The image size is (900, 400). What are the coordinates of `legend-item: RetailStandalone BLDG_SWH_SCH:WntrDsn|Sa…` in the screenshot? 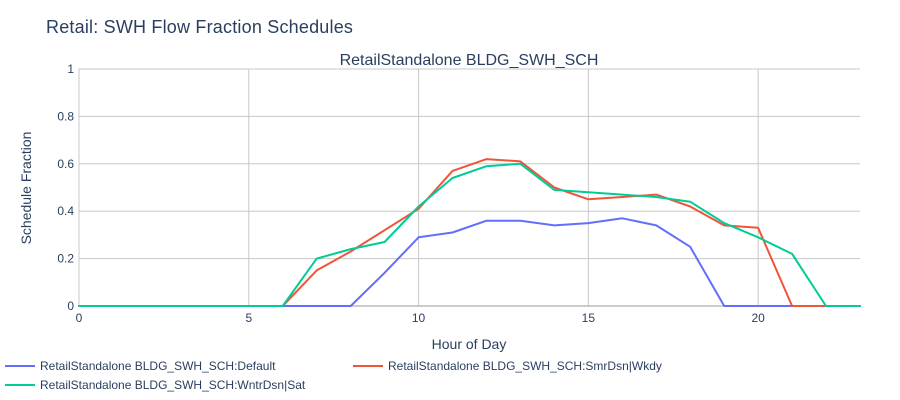 It's located at (155, 385).